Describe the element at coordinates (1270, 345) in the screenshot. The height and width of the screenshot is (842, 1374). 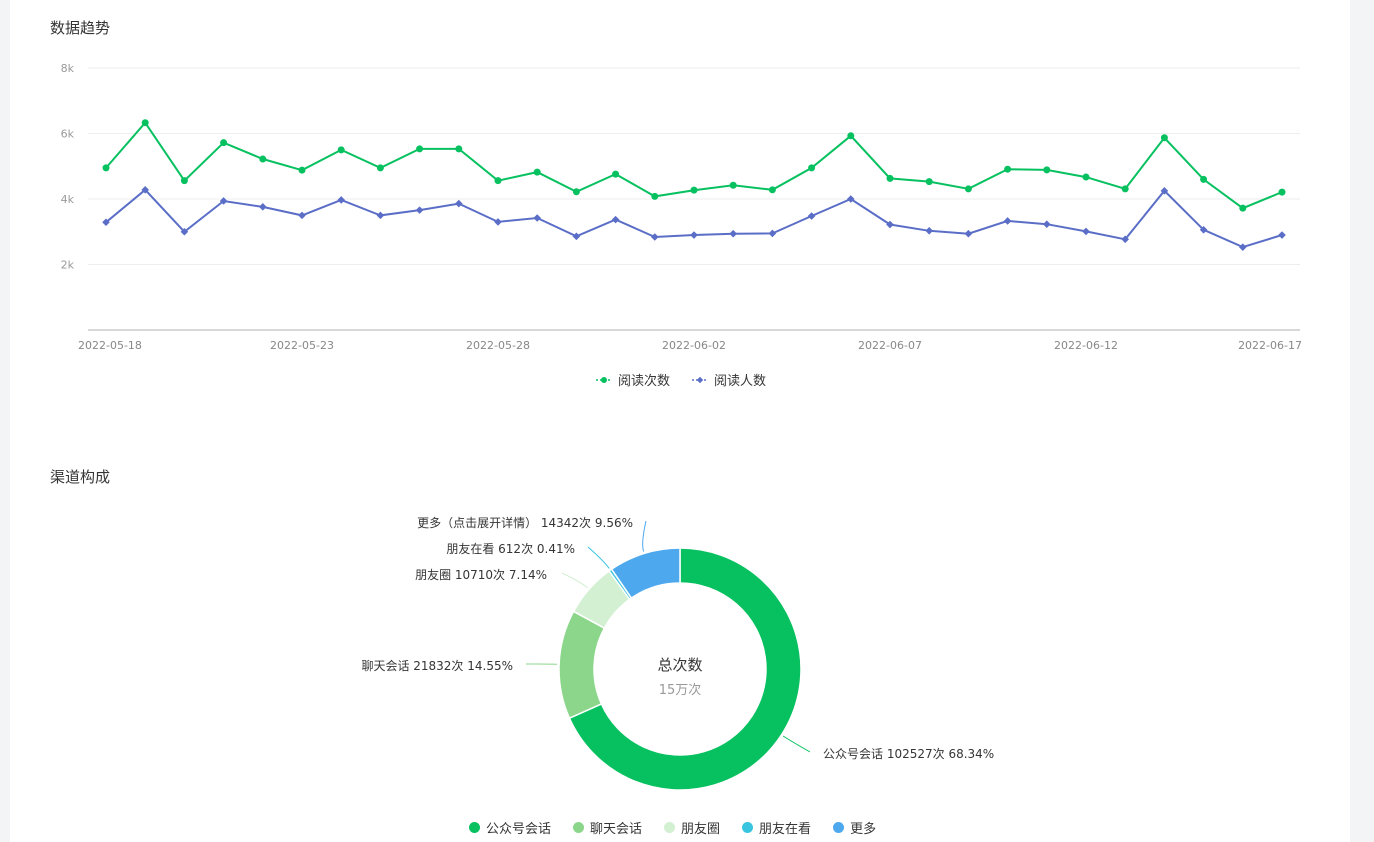
I see `x-tick-label: 2022-06-17` at that location.